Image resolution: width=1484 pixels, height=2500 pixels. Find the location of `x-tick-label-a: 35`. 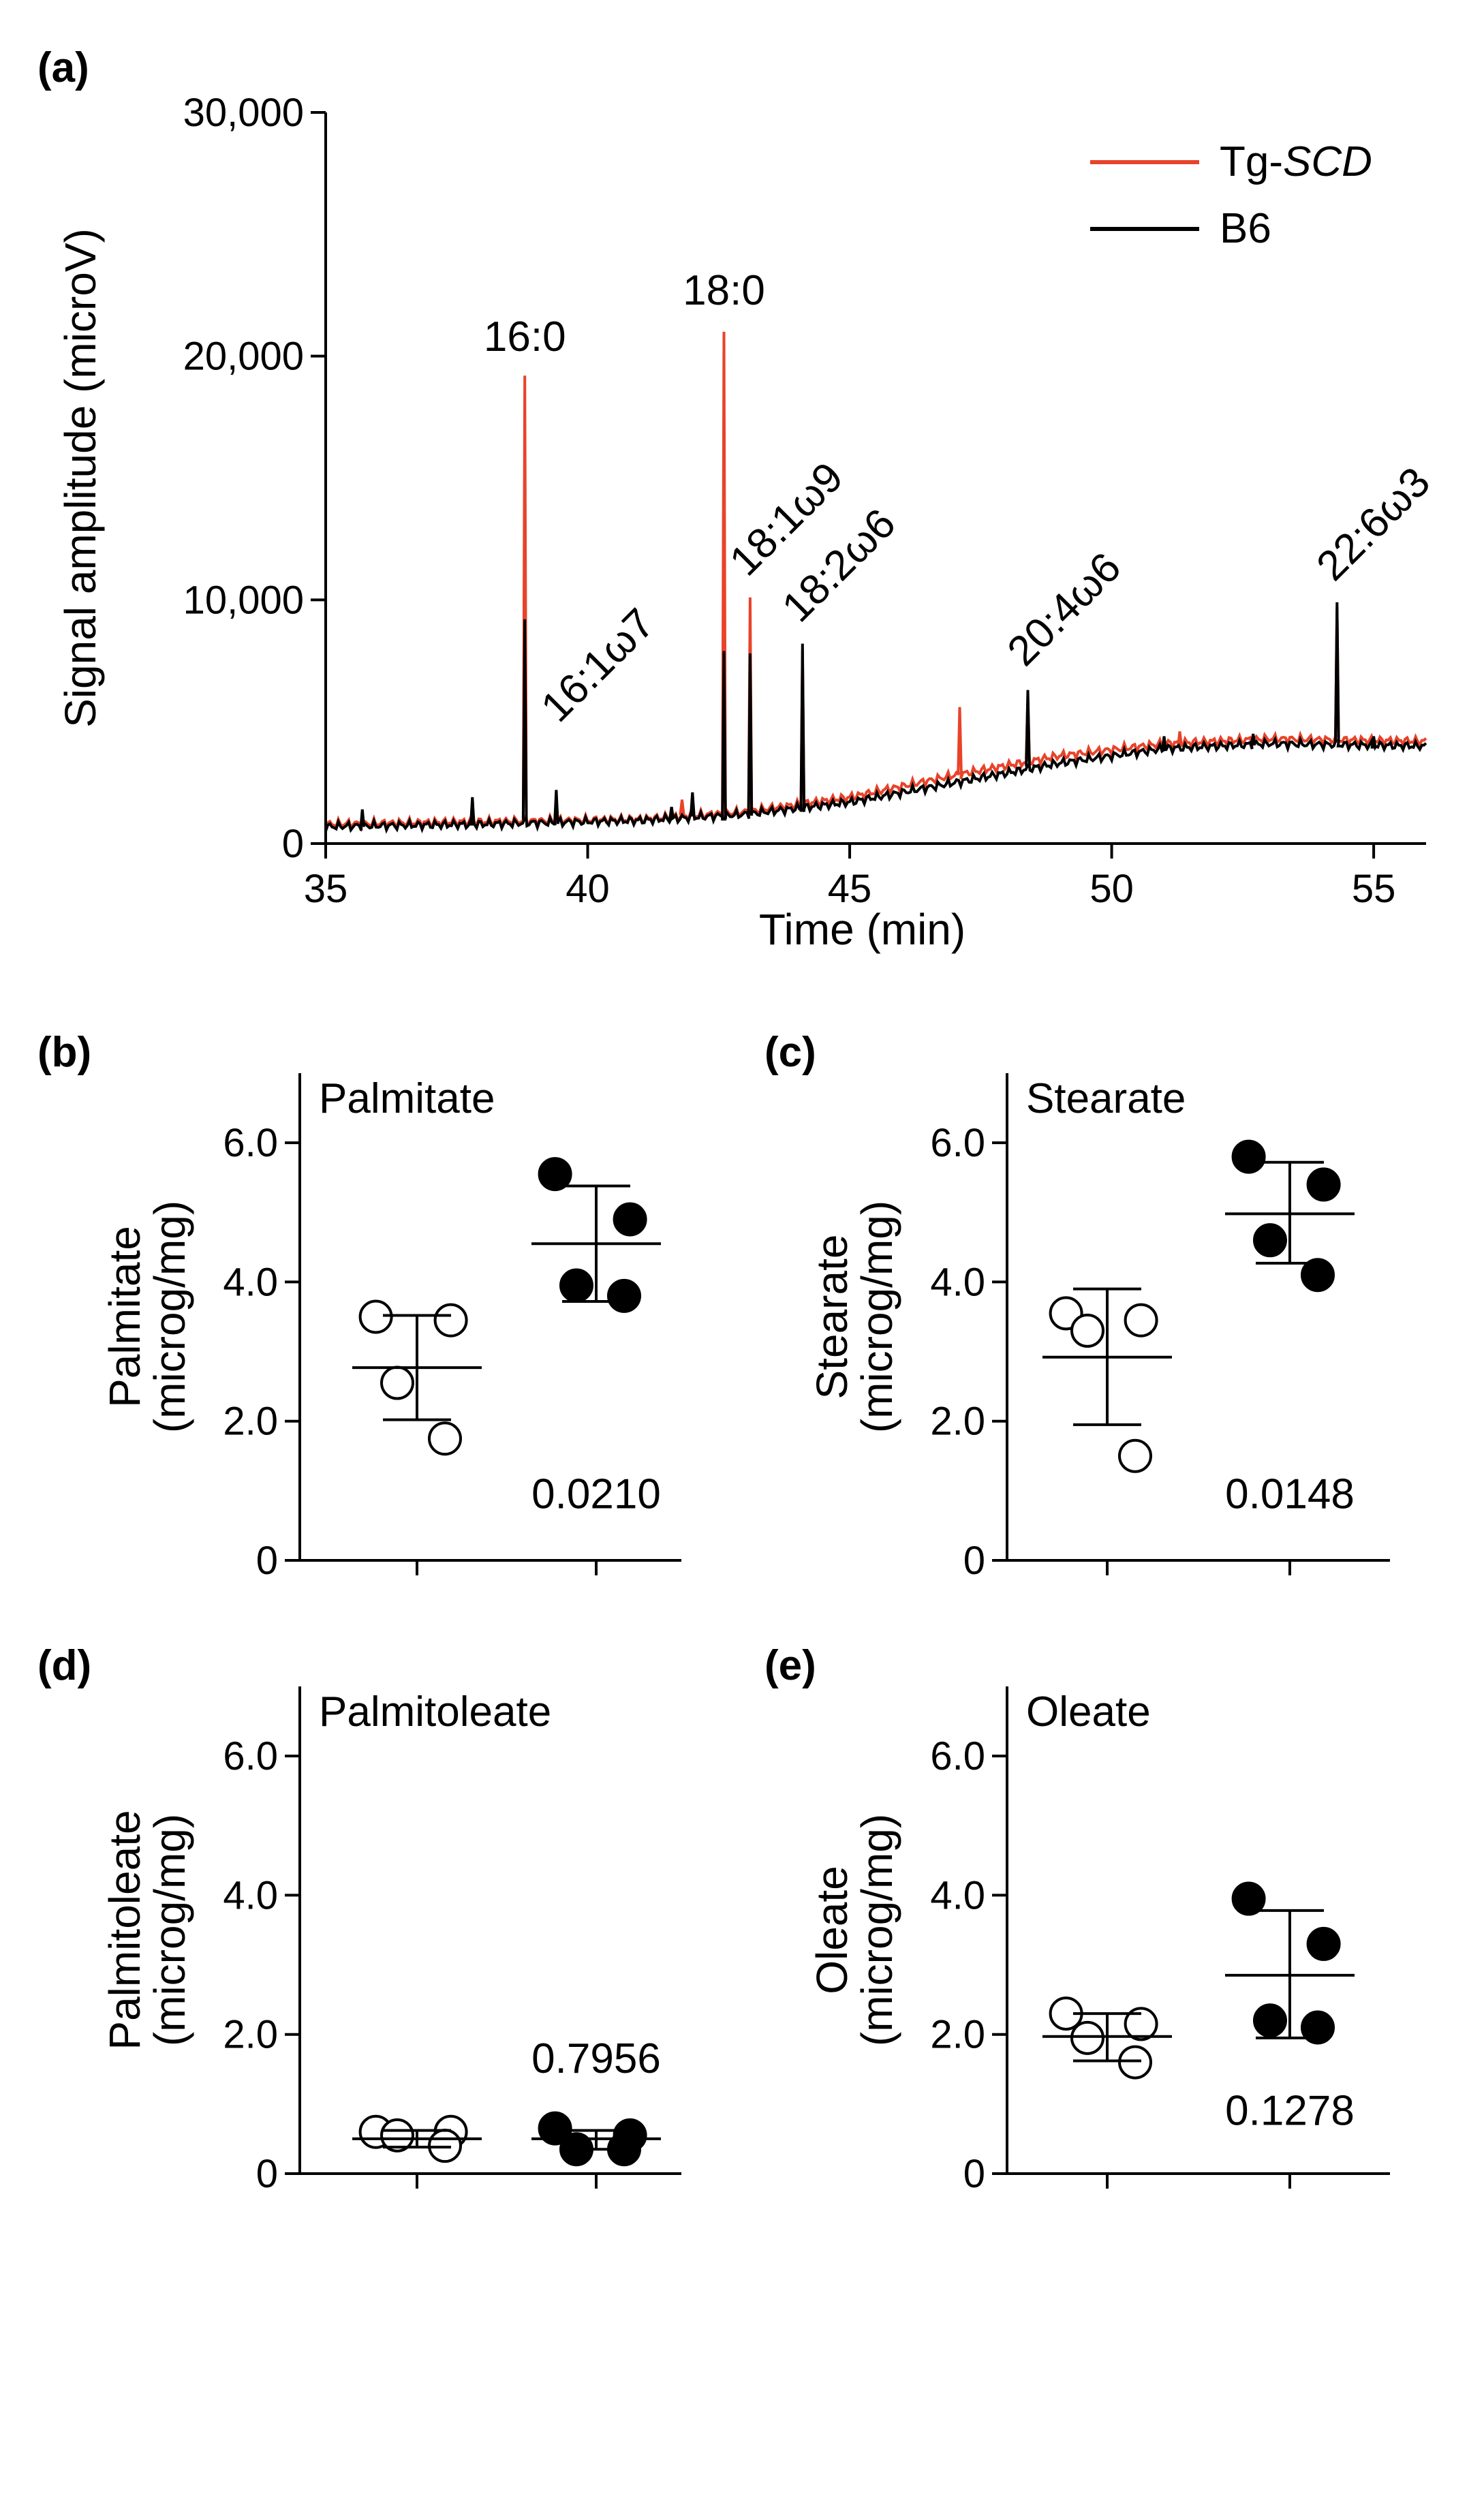

x-tick-label-a: 35 is located at coordinates (326, 889).